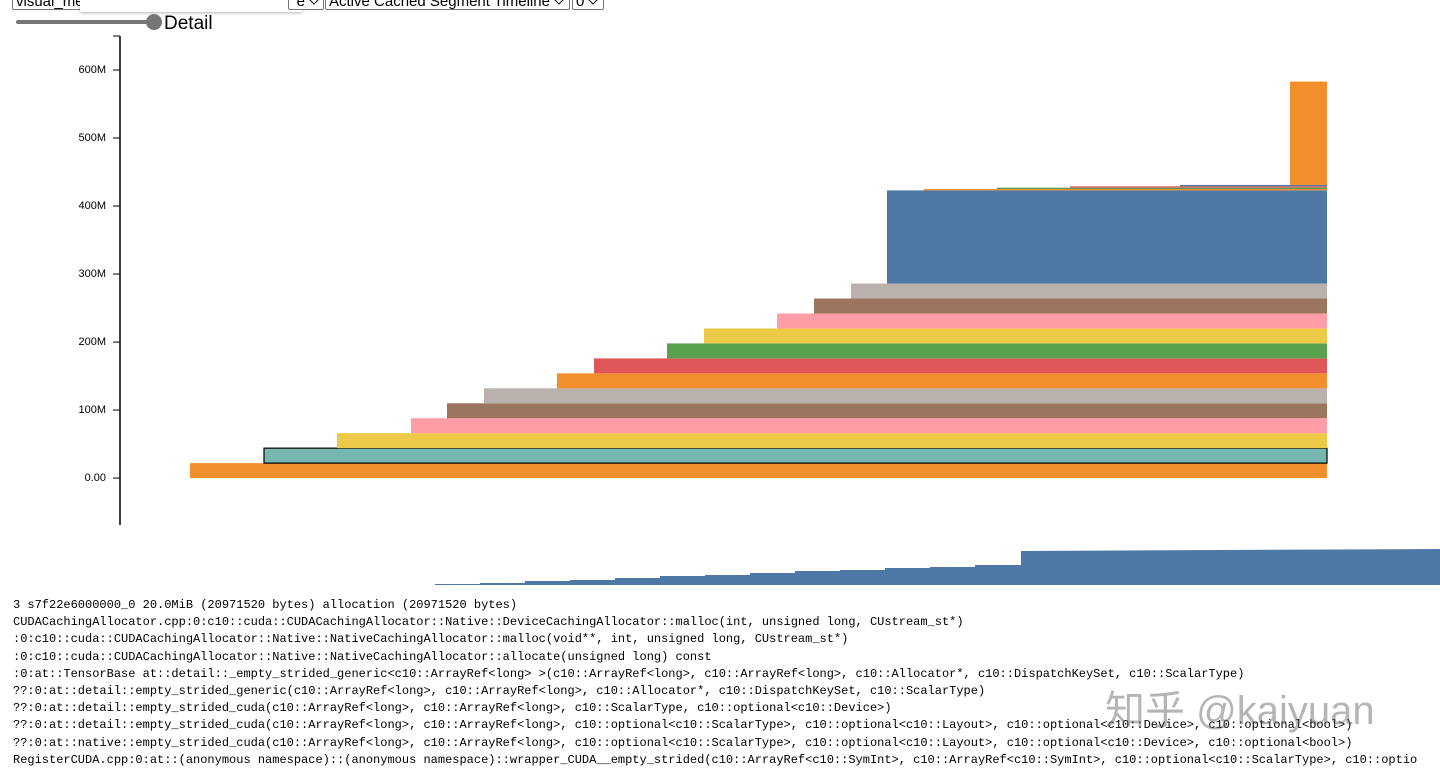  I want to click on y-tick-label: 200M, so click(92, 342).